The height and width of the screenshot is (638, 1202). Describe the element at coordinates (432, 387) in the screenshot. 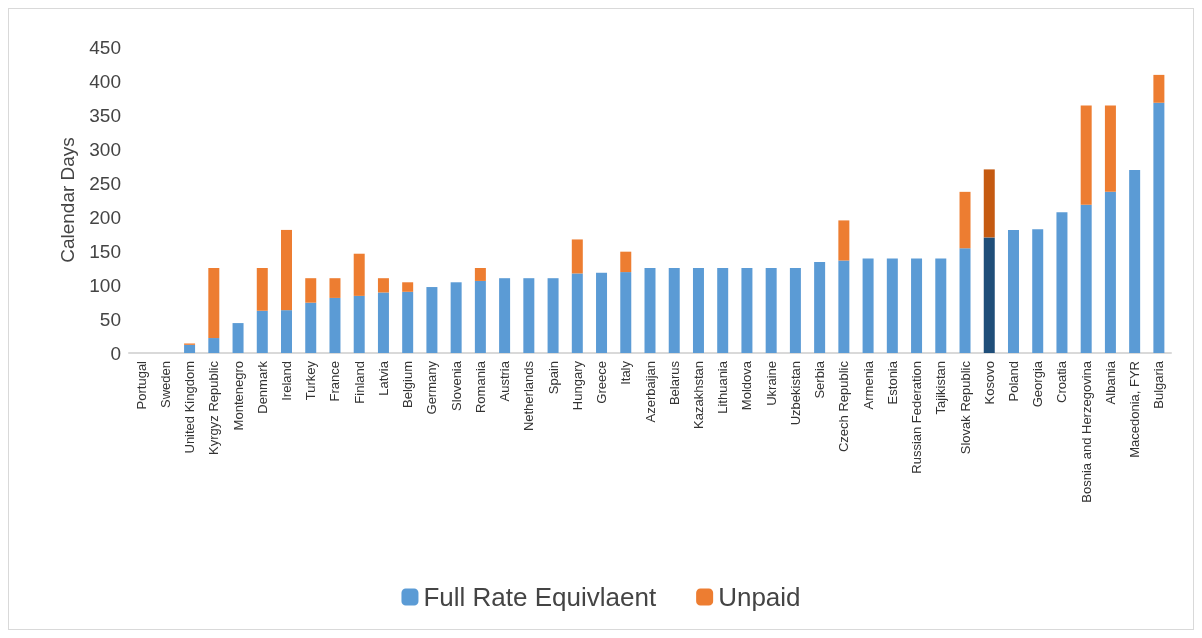

I see `x-tick-label: Germany` at that location.